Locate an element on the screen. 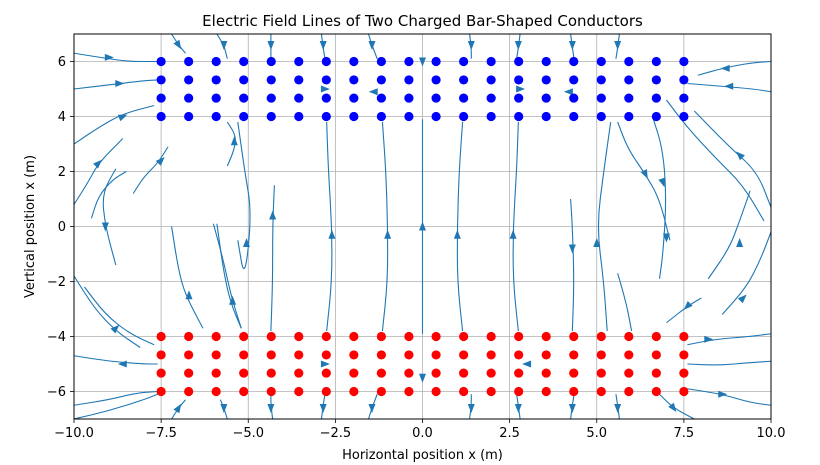 The image size is (820, 465). y-tick-label: 0 is located at coordinates (62, 227).